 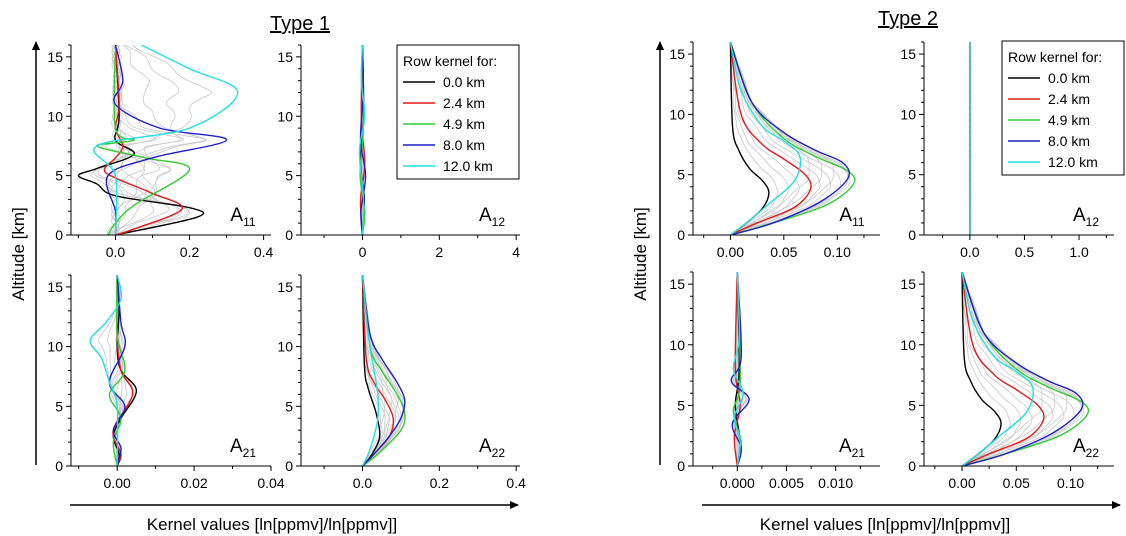 What do you see at coordinates (851, 217) in the screenshot?
I see `panel-label: A11` at bounding box center [851, 217].